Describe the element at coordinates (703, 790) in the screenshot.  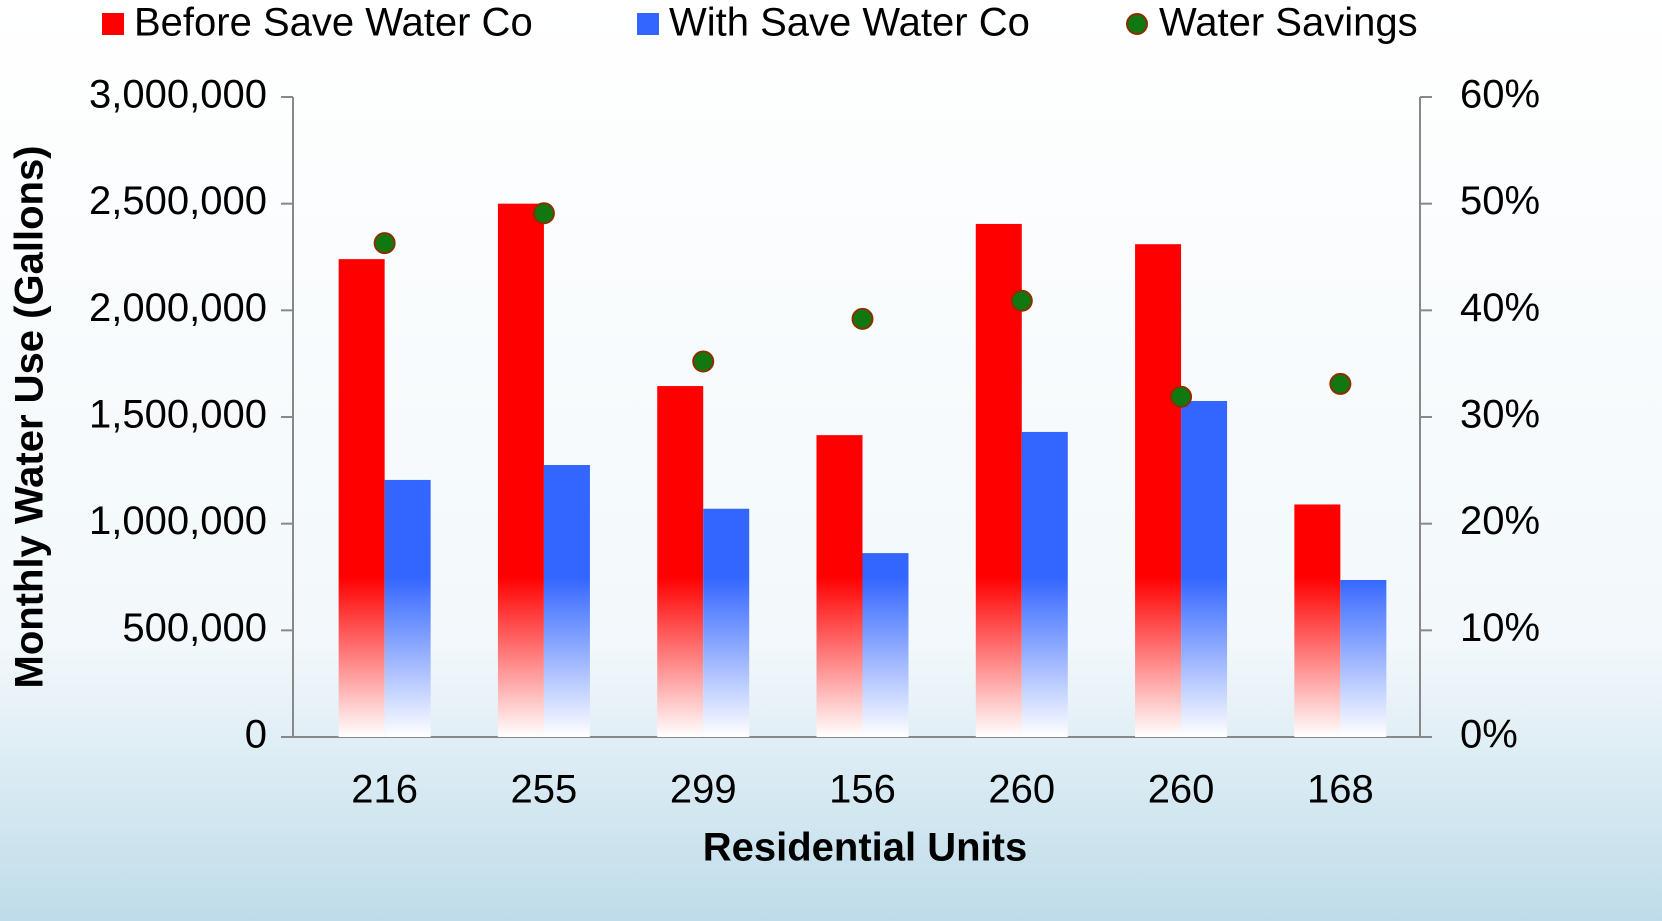
I see `x-tick-label: 299` at that location.